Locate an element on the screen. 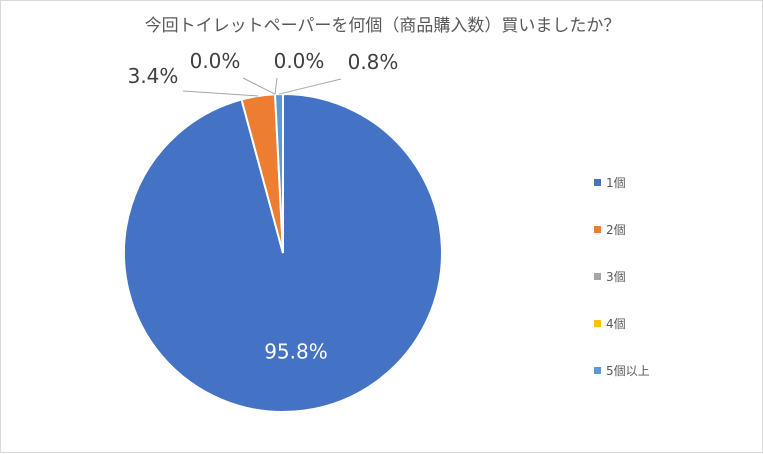 This screenshot has height=454, width=763. legend-item-5: 5個以上 is located at coordinates (622, 370).